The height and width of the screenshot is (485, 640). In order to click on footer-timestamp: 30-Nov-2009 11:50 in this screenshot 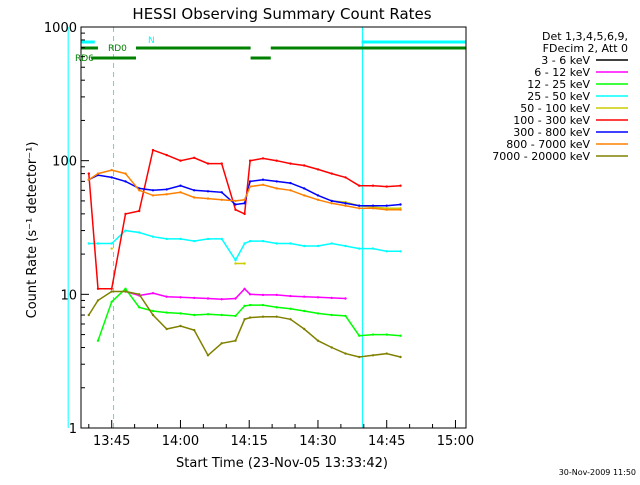, I will do `click(597, 472)`.